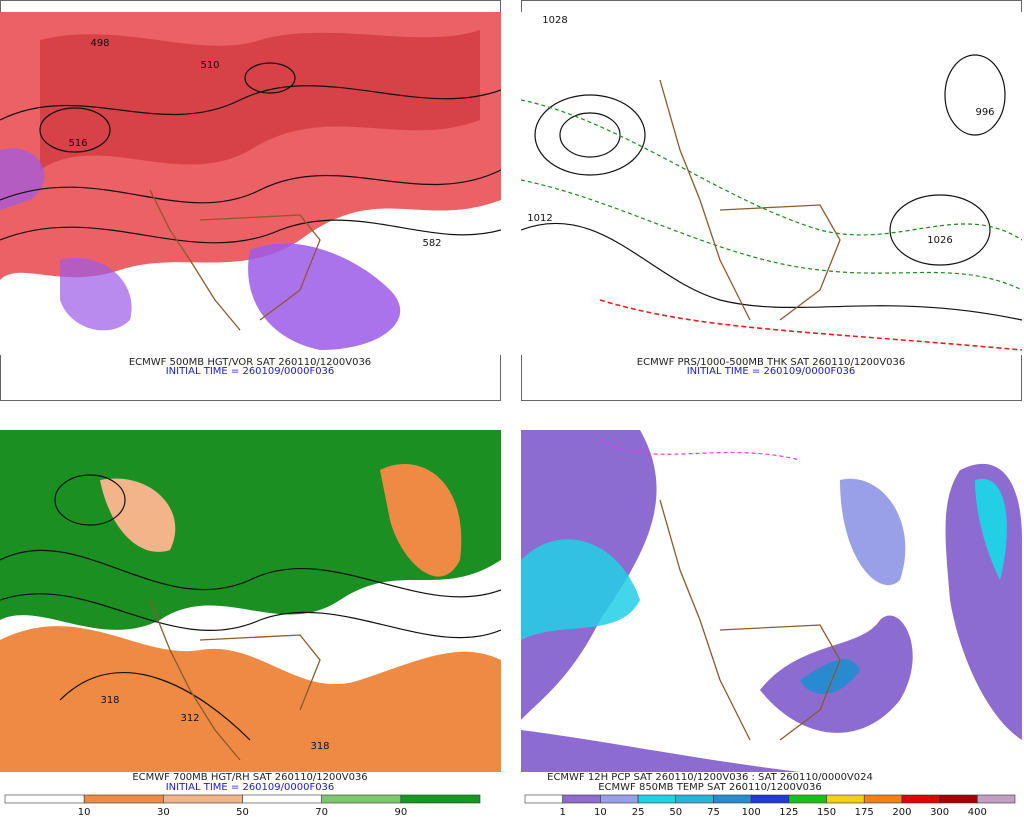 The image size is (1024, 823). Describe the element at coordinates (864, 812) in the screenshot. I see `colorbar-label: 175` at that location.